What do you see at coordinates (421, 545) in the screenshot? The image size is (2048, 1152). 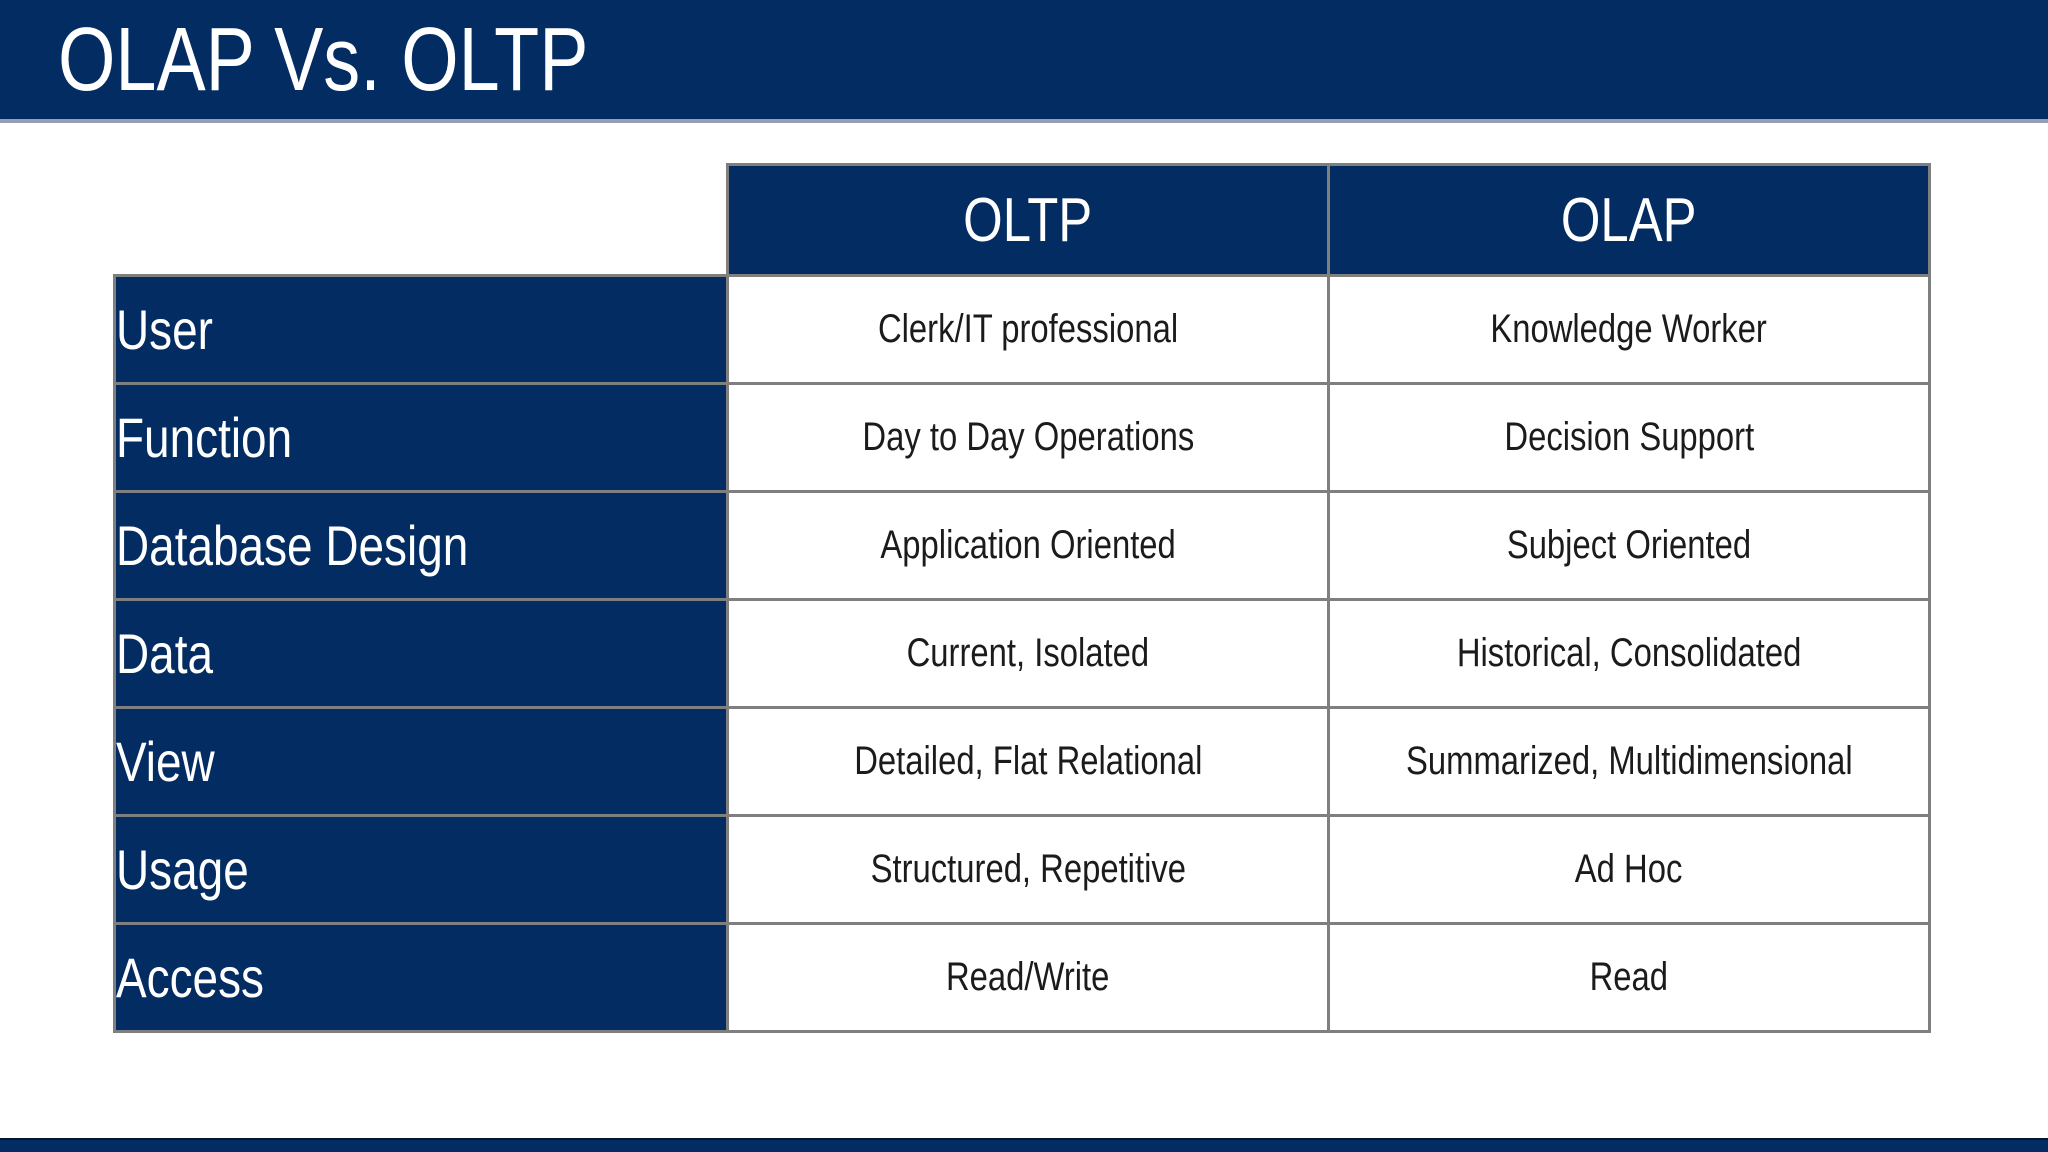 I see `row-label: Database Design` at bounding box center [421, 545].